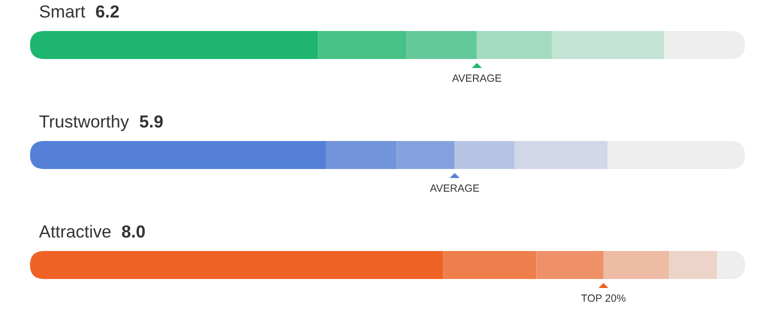  What do you see at coordinates (75, 231) in the screenshot?
I see `chart-title: Attractive` at bounding box center [75, 231].